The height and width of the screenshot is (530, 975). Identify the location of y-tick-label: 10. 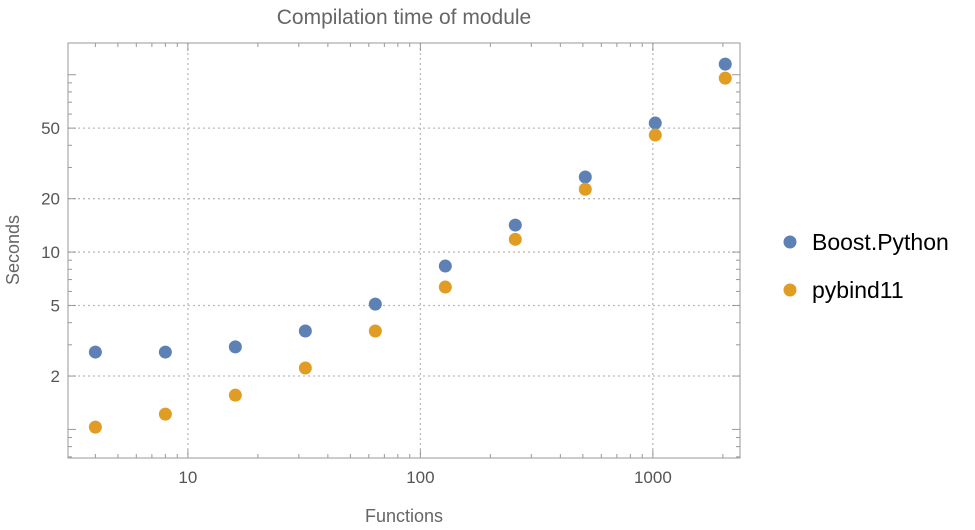
(50, 252).